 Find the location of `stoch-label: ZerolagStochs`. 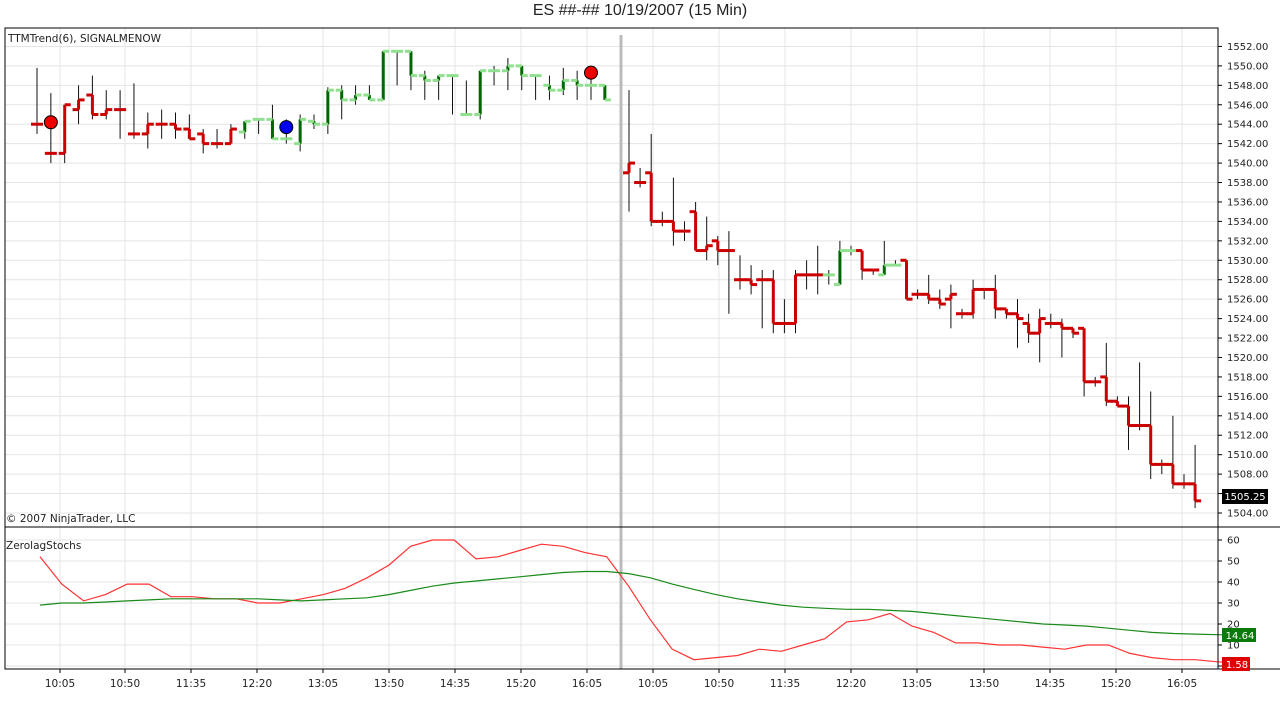

stoch-label: ZerolagStochs is located at coordinates (43, 546).